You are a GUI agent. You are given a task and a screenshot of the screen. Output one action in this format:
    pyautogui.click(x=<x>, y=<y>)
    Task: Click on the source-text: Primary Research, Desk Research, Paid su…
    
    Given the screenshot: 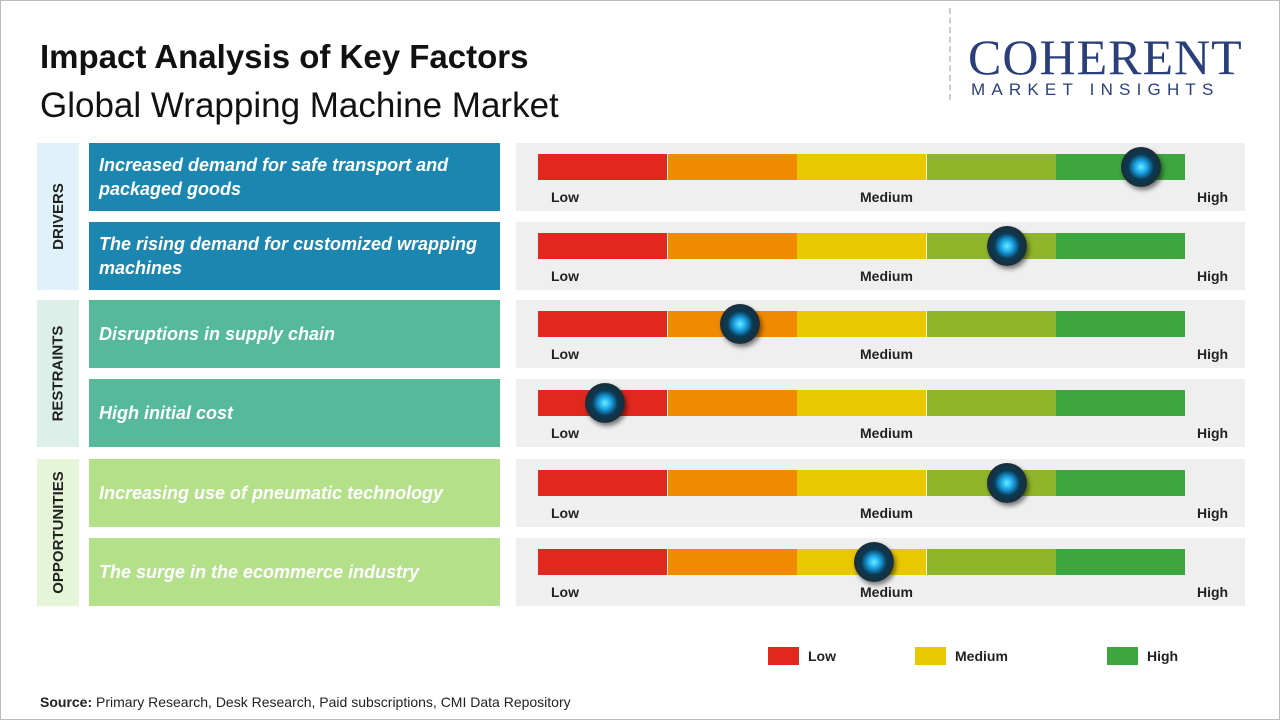 What is the action you would take?
    pyautogui.click(x=333, y=702)
    